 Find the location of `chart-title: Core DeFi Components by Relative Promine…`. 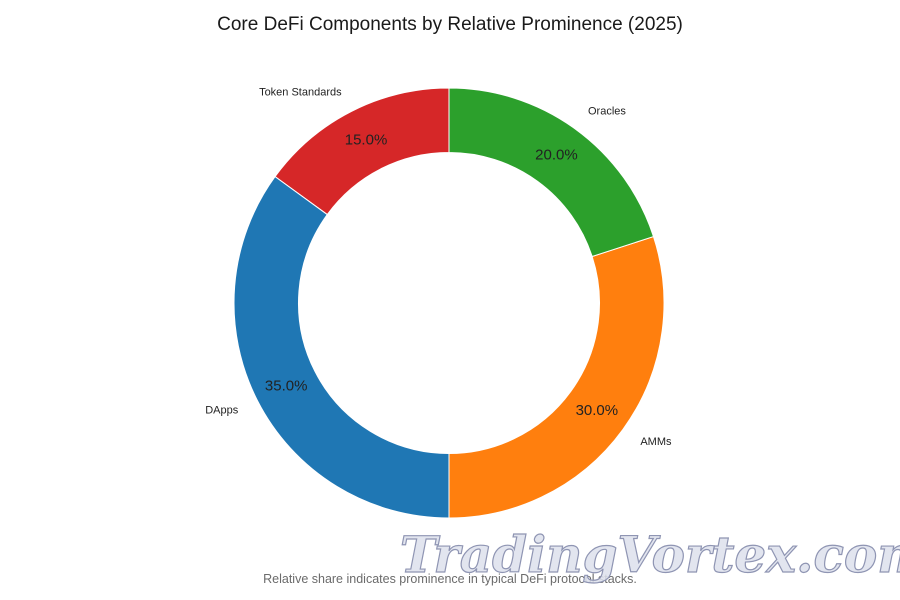

chart-title: Core DeFi Components by Relative Promine… is located at coordinates (450, 24).